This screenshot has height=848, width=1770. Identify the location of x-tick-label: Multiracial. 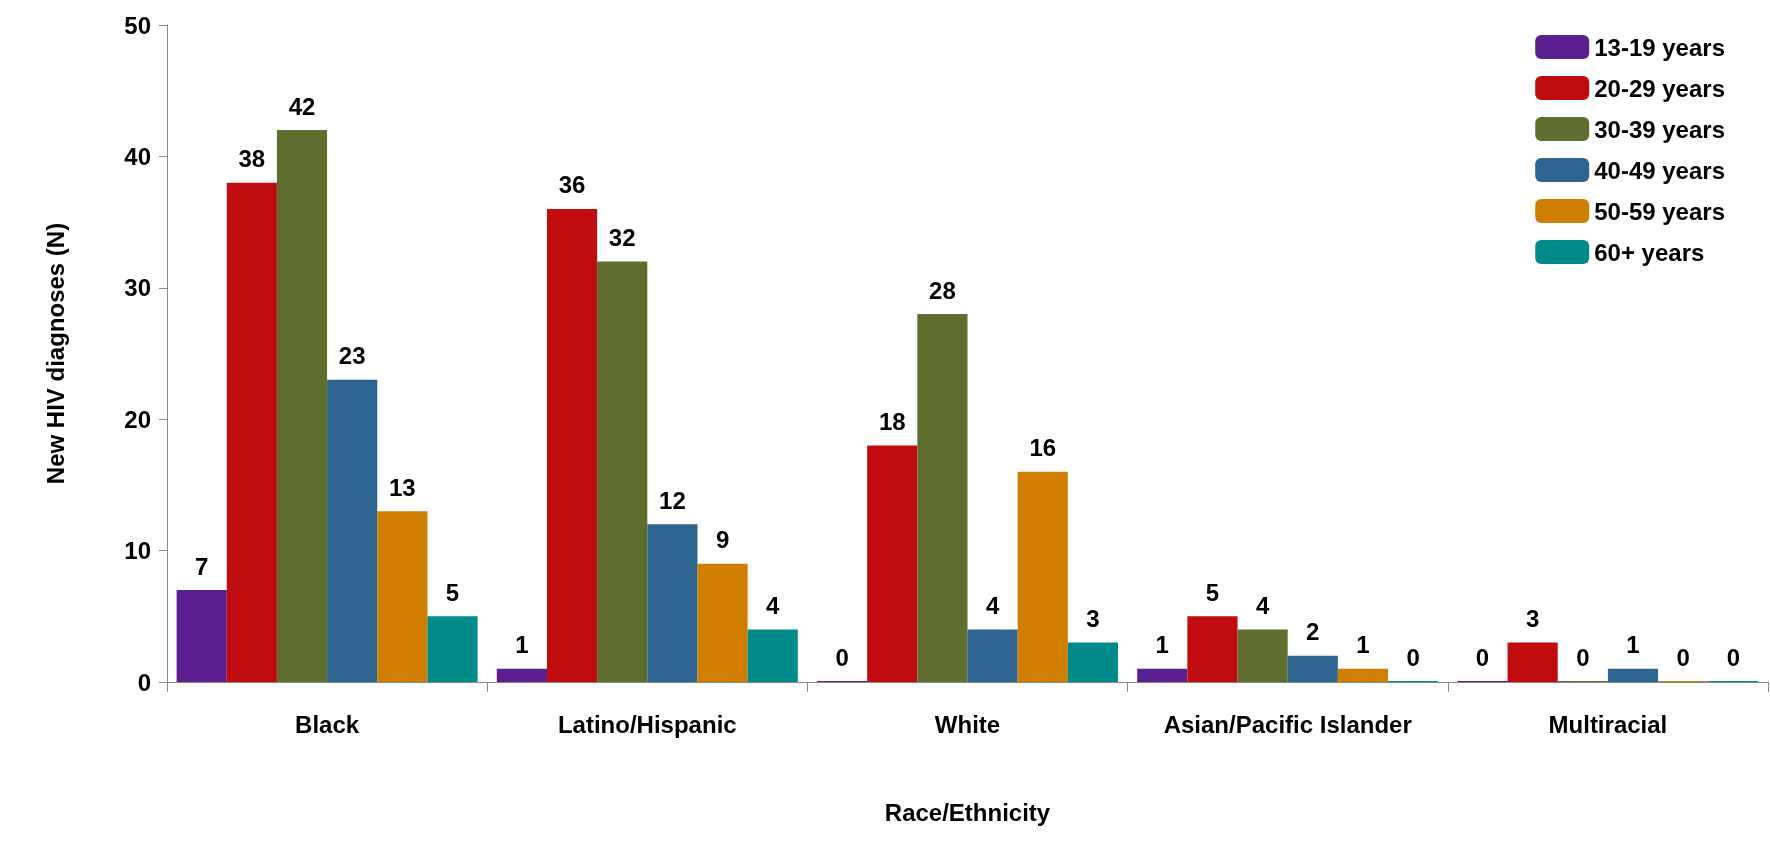
(1608, 724).